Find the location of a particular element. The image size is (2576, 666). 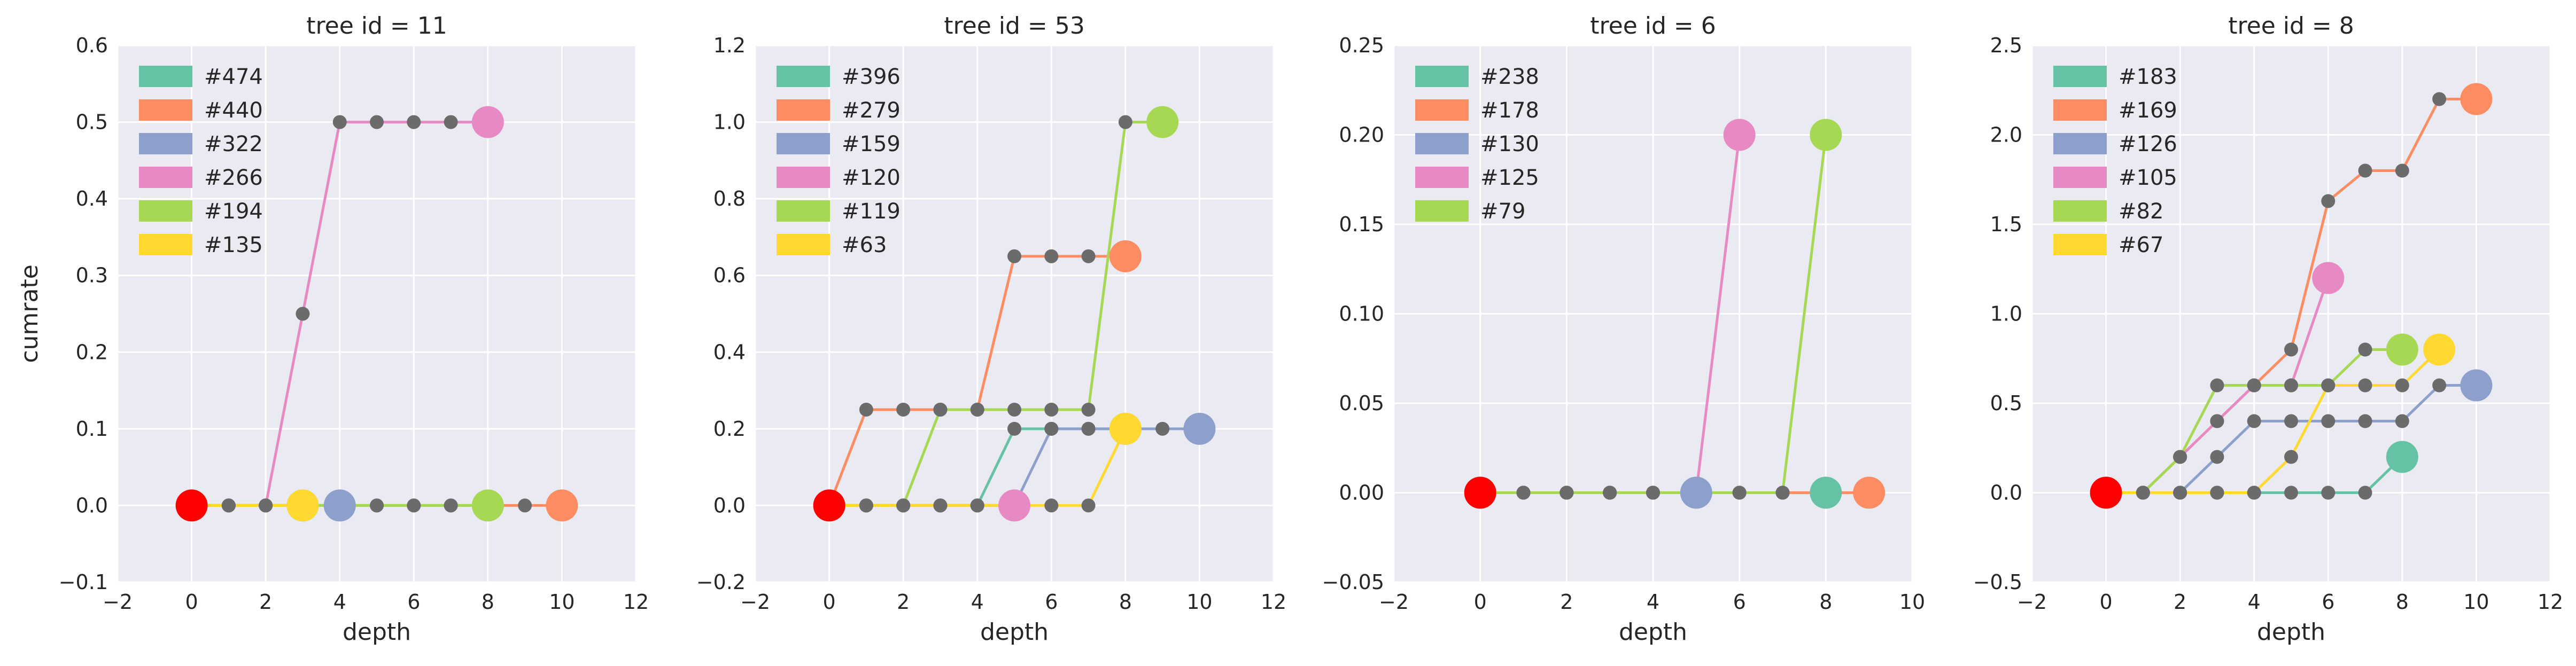

legend-label: #322 is located at coordinates (233, 144).